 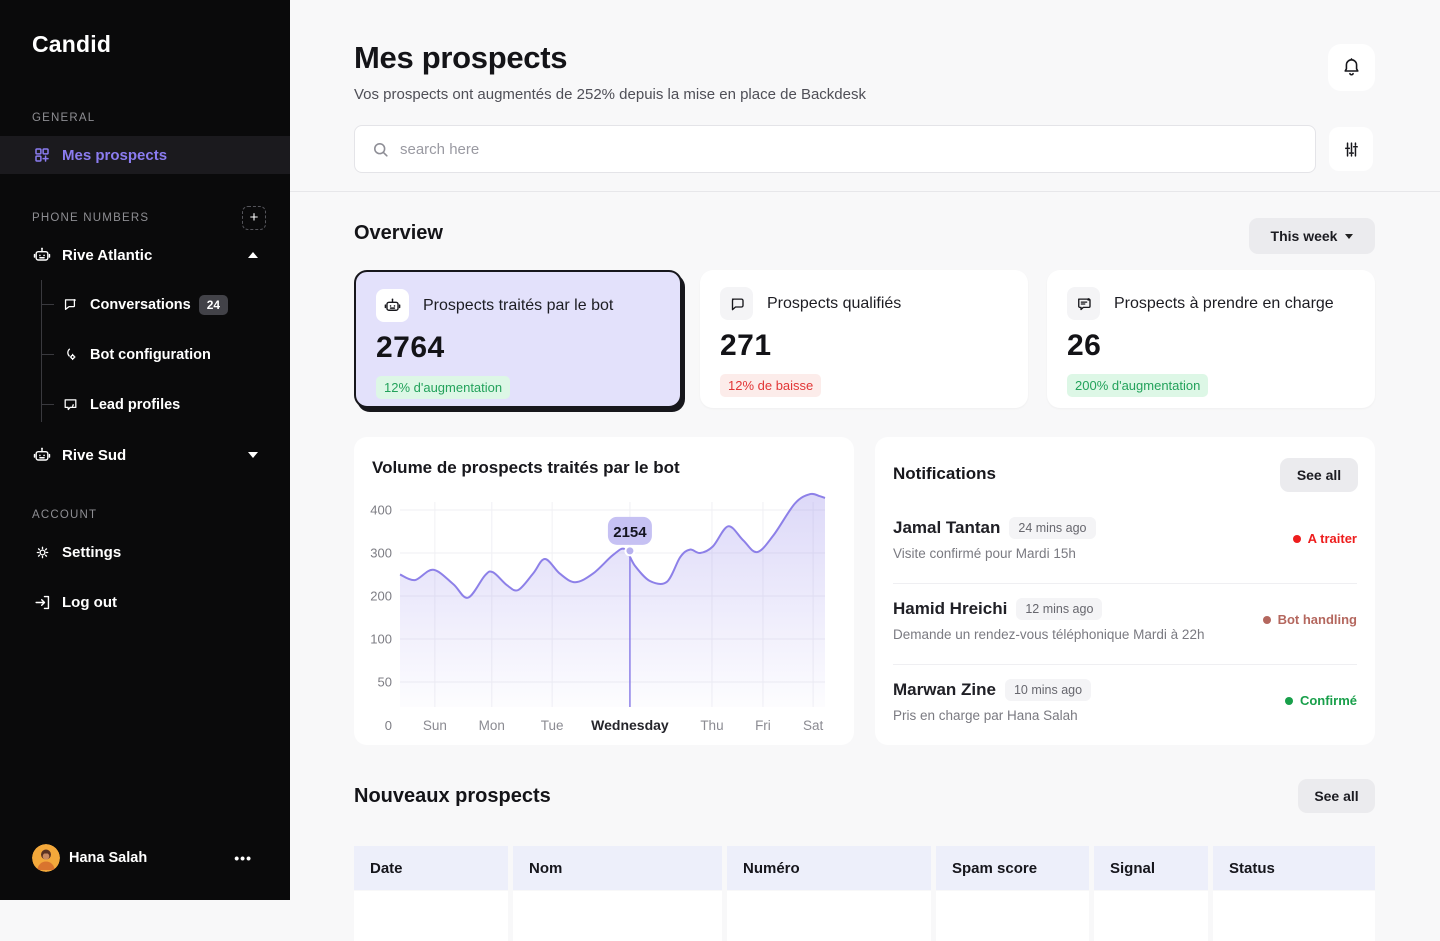 What do you see at coordinates (254, 218) in the screenshot?
I see `add-phone-number-button: +` at bounding box center [254, 218].